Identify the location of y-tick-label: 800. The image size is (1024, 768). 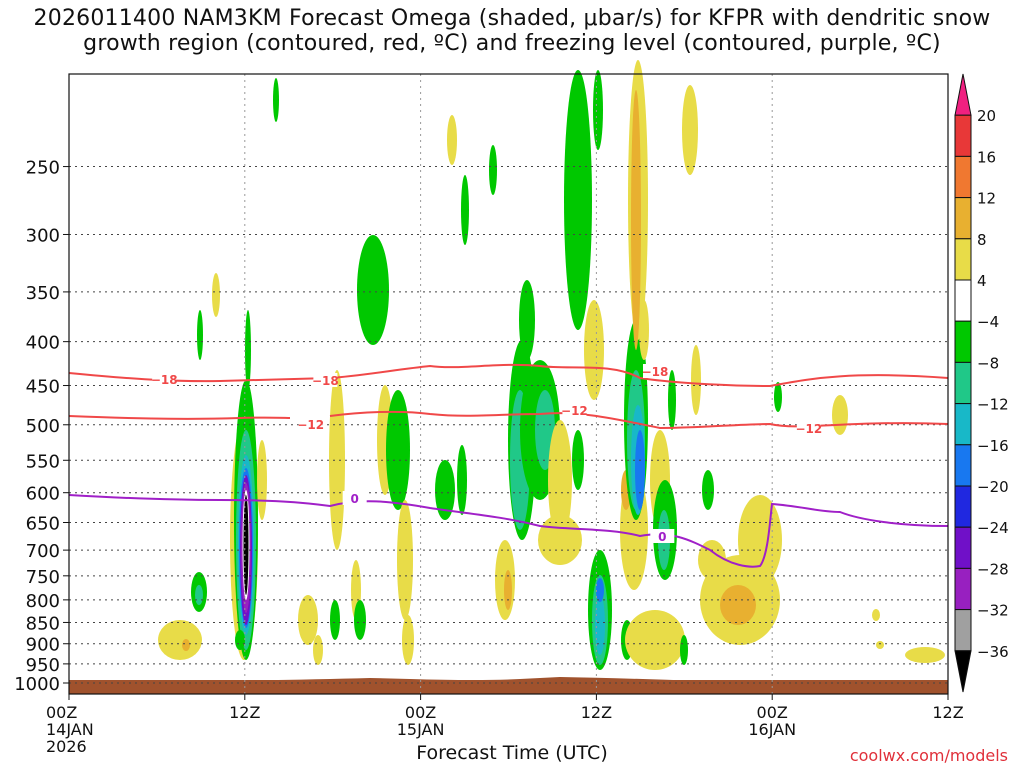
(43, 601).